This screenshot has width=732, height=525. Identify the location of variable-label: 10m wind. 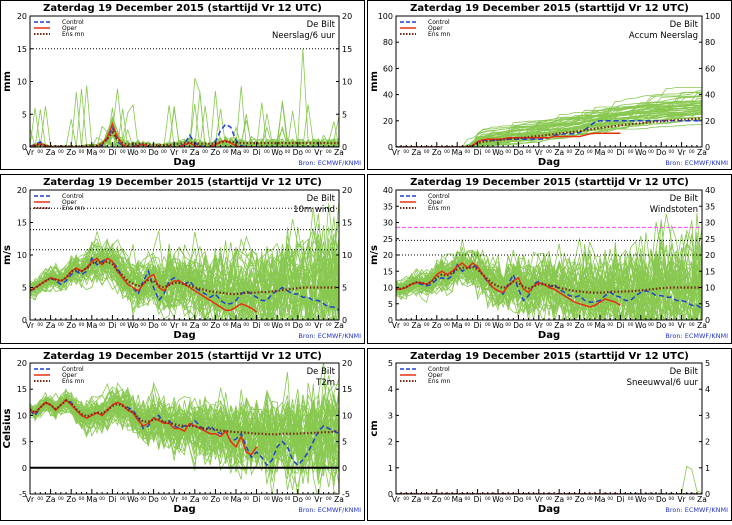
(314, 210).